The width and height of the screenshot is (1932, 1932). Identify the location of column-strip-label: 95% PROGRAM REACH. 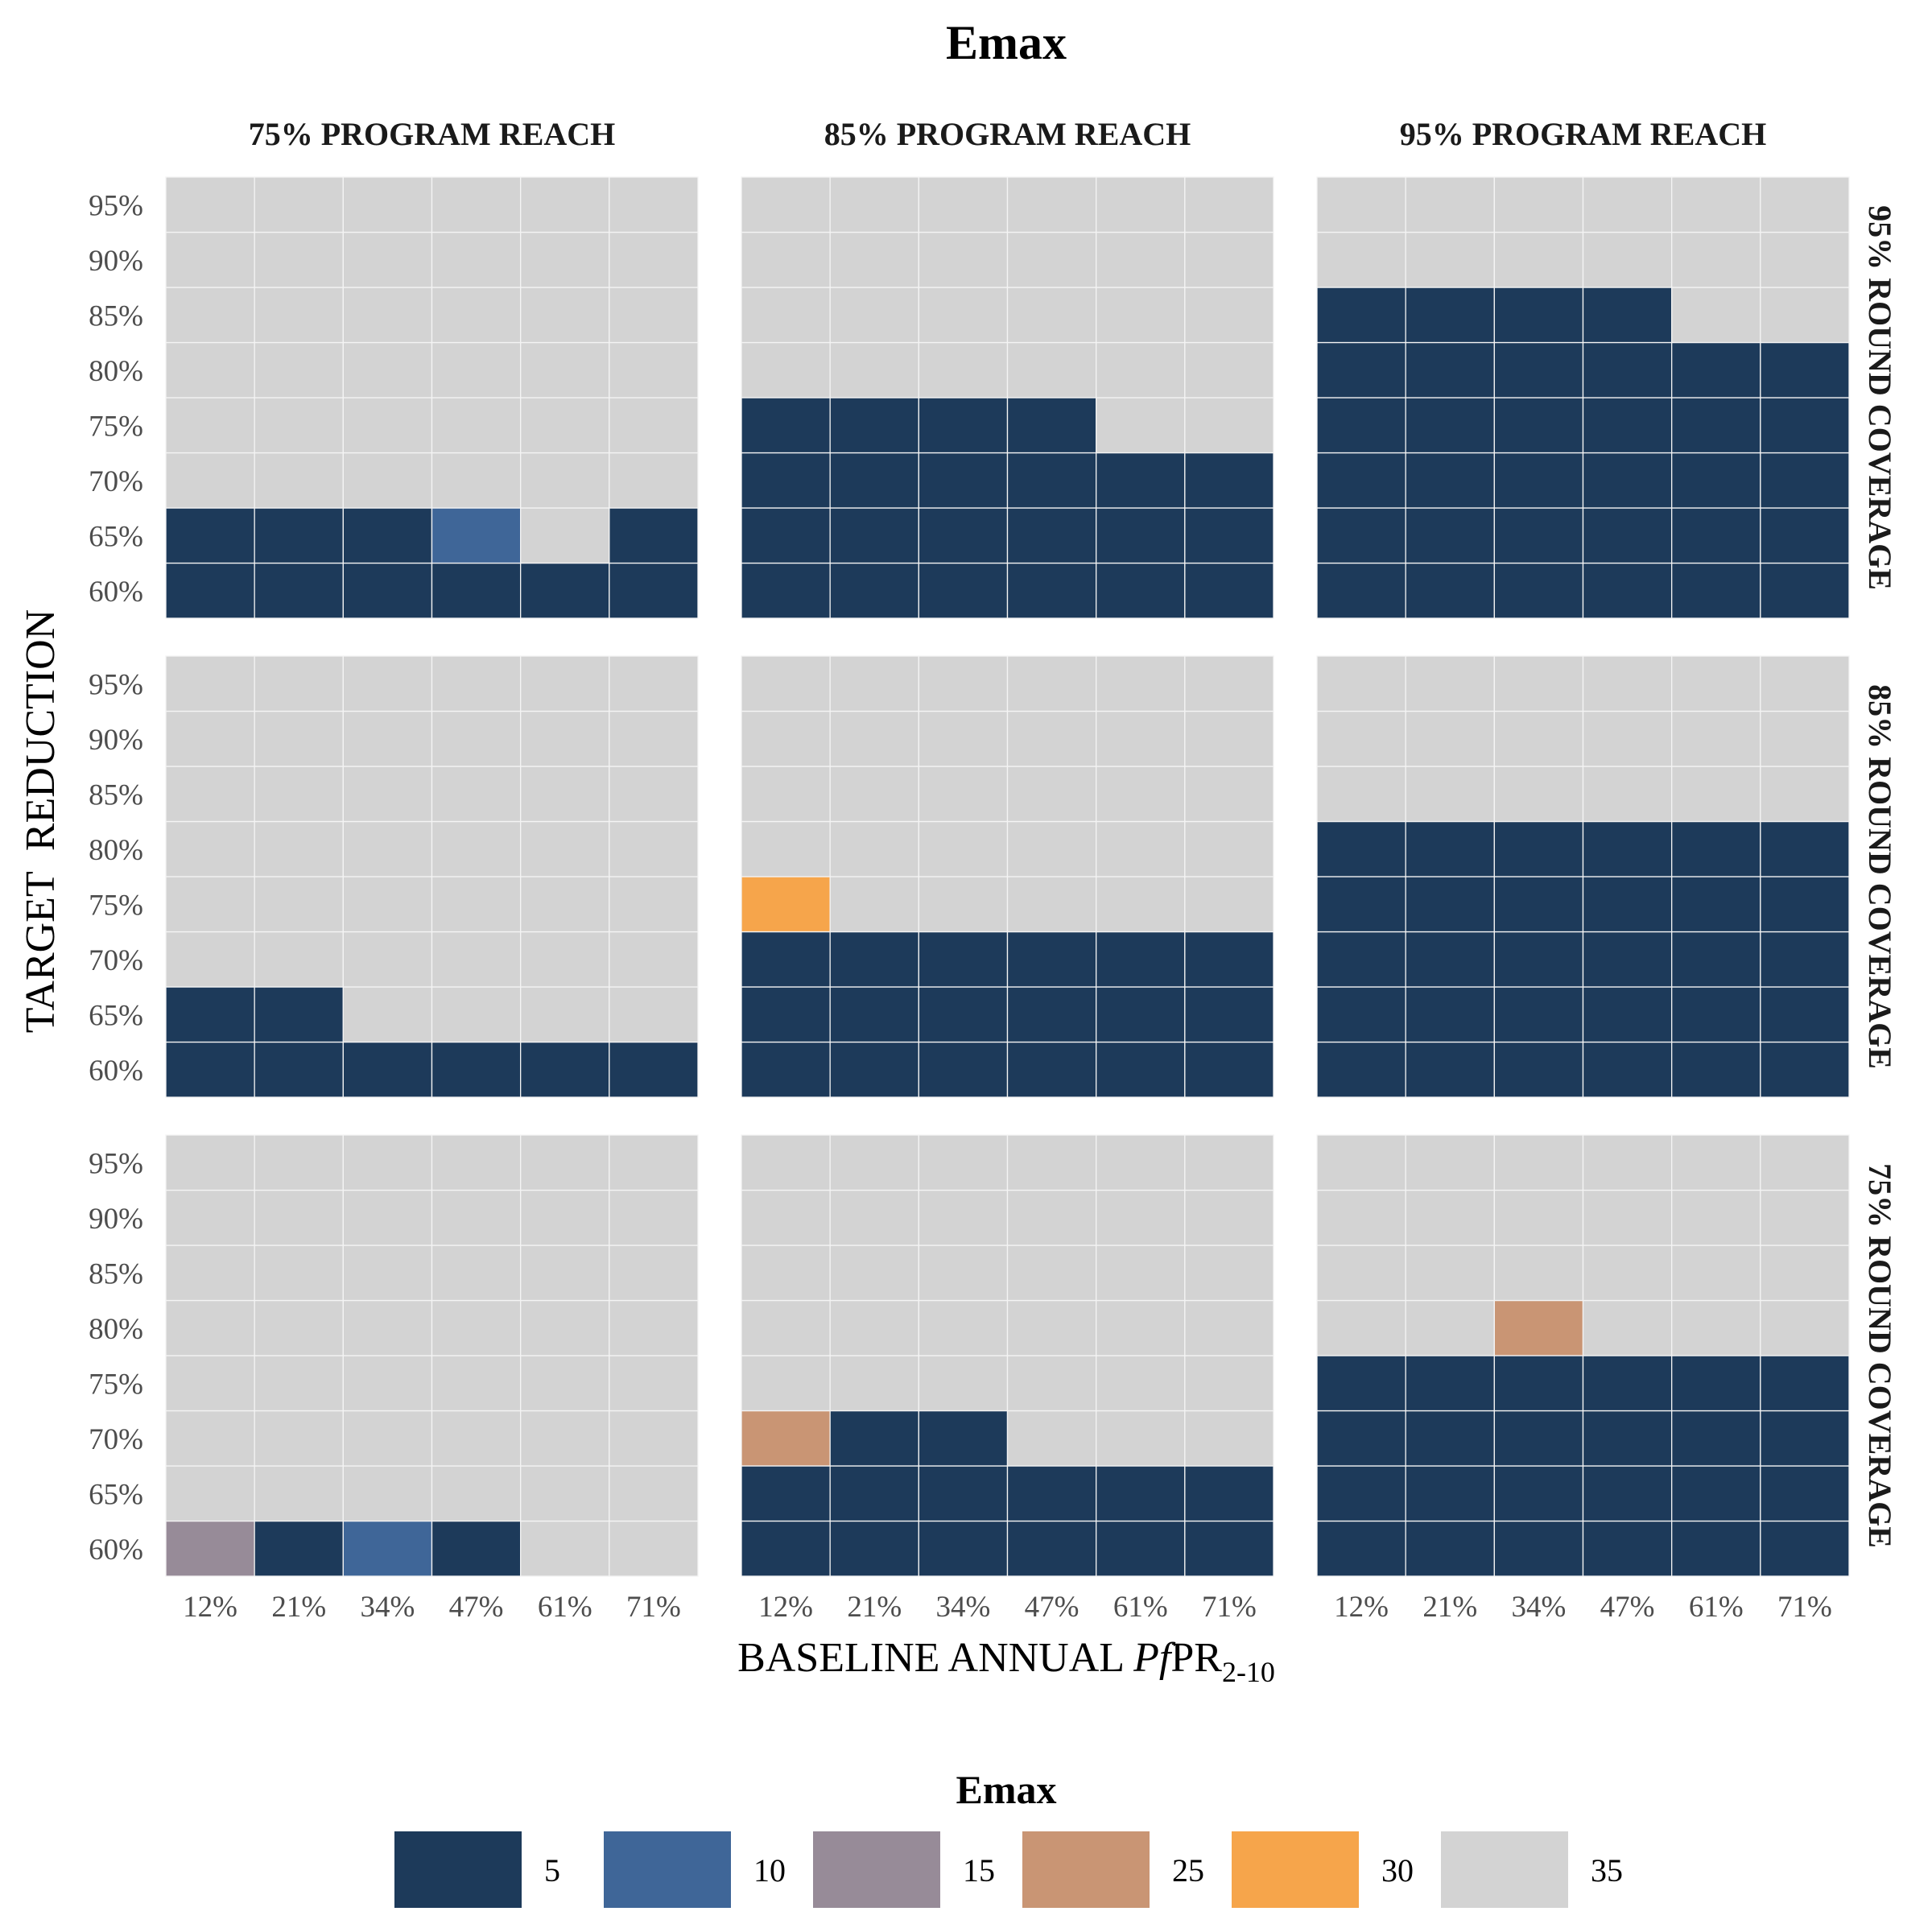
(1583, 134).